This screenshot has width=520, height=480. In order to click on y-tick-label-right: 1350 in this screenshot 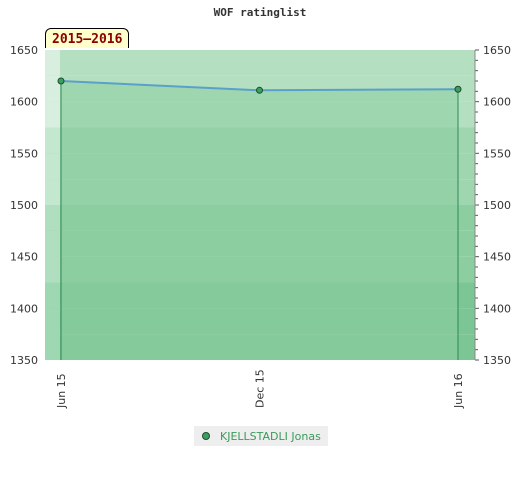, I will do `click(497, 360)`.